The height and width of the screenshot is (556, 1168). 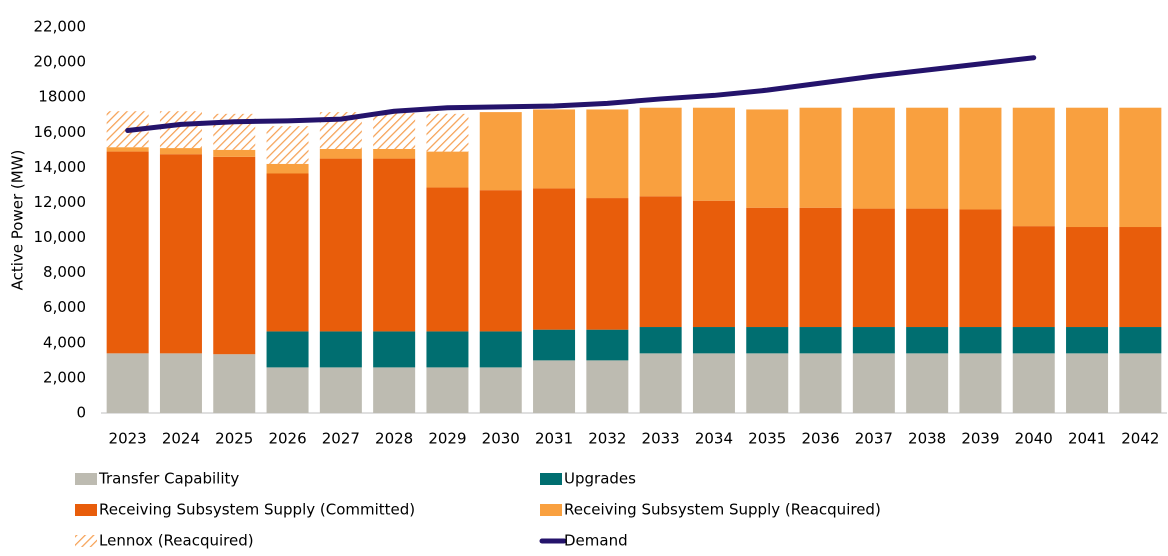 What do you see at coordinates (234, 439) in the screenshot?
I see `x-tick-label: 2025` at bounding box center [234, 439].